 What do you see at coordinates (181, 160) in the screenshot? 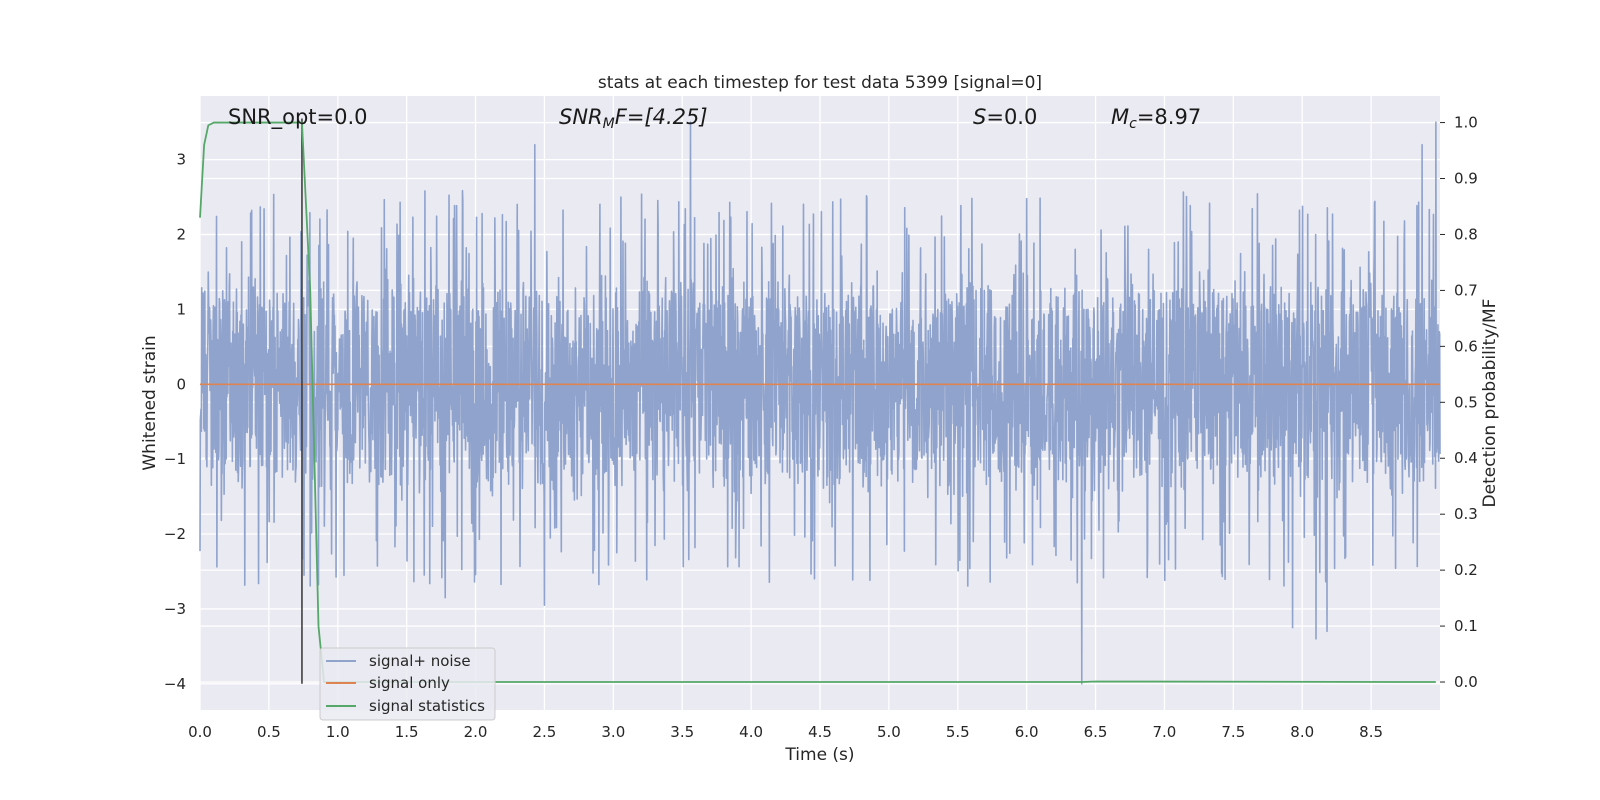
I see `y-tick-label: 3` at bounding box center [181, 160].